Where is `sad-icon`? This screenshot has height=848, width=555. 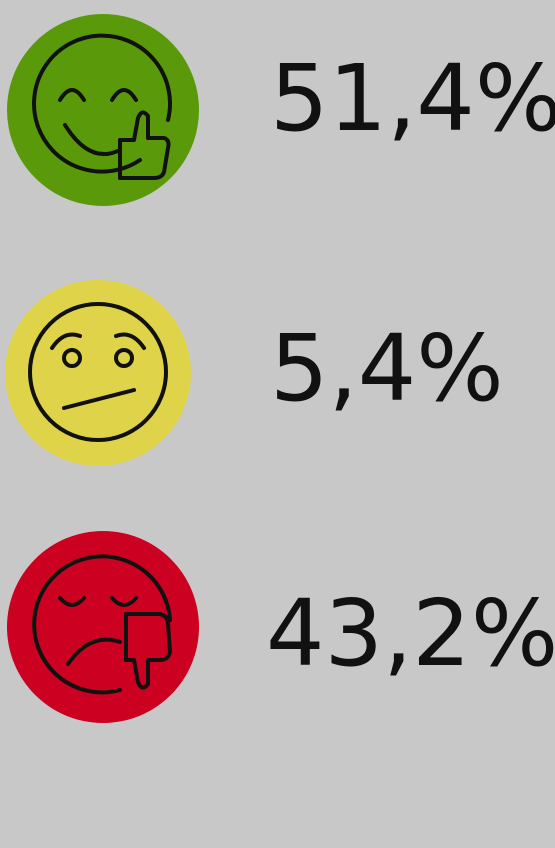
sad-icon is located at coordinates (103, 627).